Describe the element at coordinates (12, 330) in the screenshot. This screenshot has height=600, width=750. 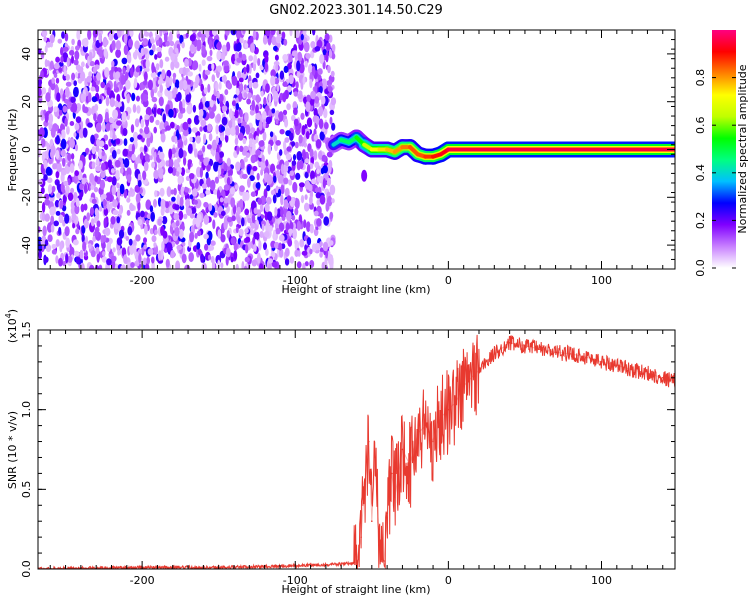
I see `snr-y-multiplier-base: (x10` at that location.